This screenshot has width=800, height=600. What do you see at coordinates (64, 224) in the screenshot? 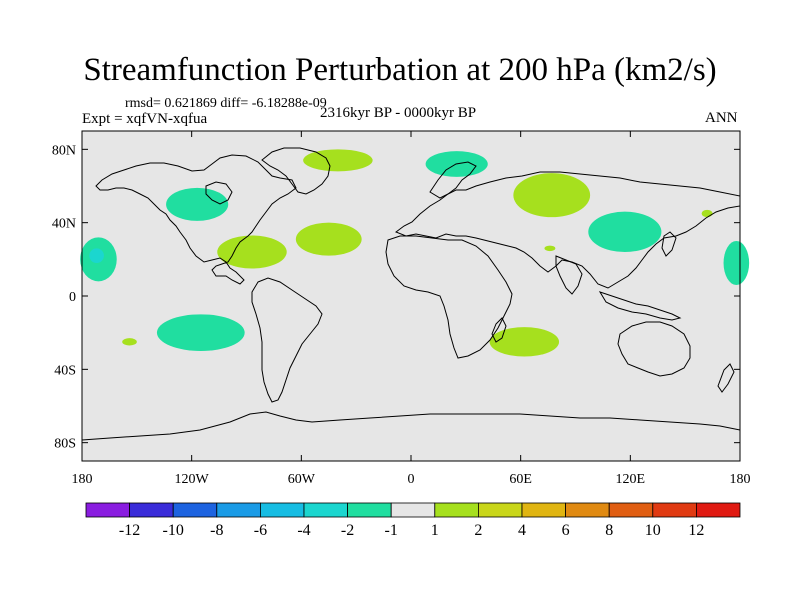
I see `y-tick-label: 40N` at bounding box center [64, 224].